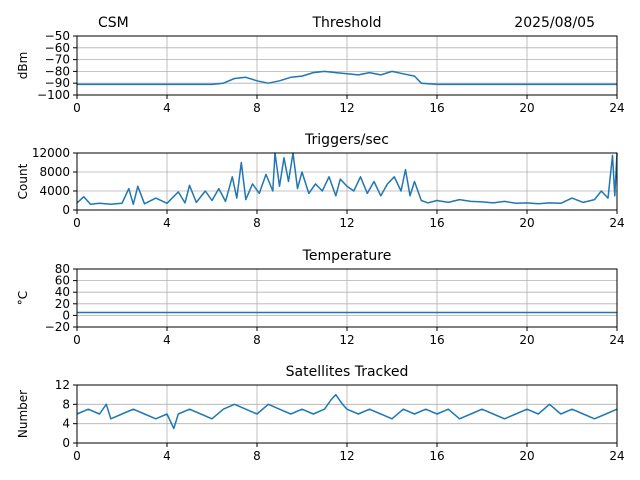  What do you see at coordinates (62, 281) in the screenshot?
I see `y-tick-label: 60` at bounding box center [62, 281].